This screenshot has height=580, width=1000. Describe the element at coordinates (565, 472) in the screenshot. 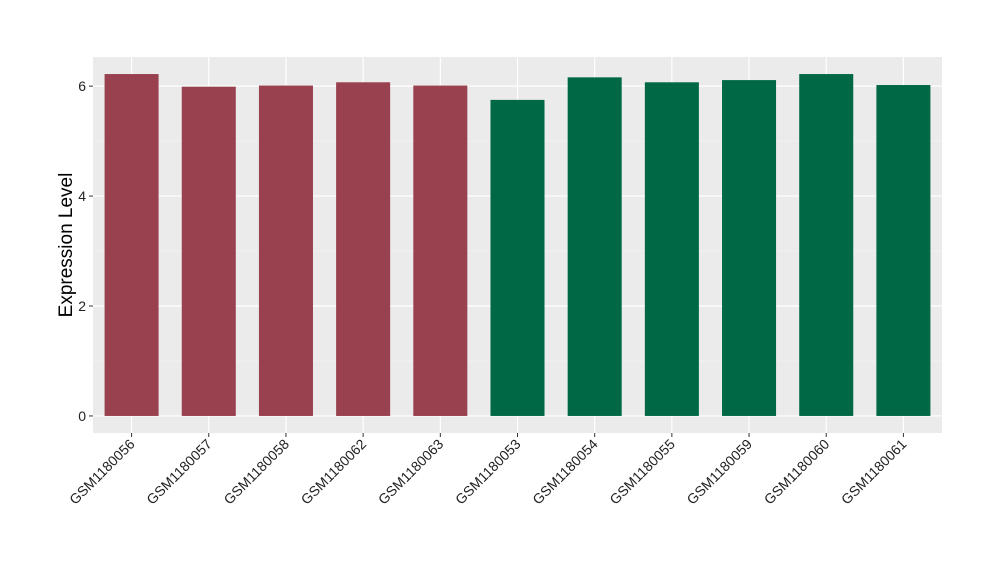

I see `x-tick-label: GSM1180054` at that location.